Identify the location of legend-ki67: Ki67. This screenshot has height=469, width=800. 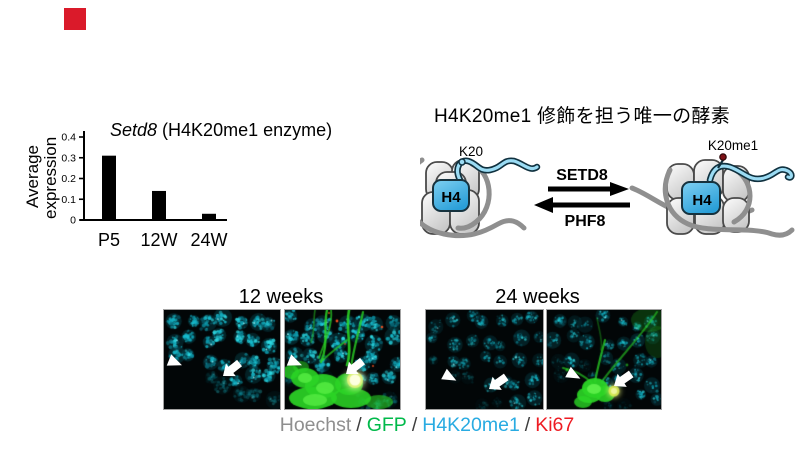
(555, 425).